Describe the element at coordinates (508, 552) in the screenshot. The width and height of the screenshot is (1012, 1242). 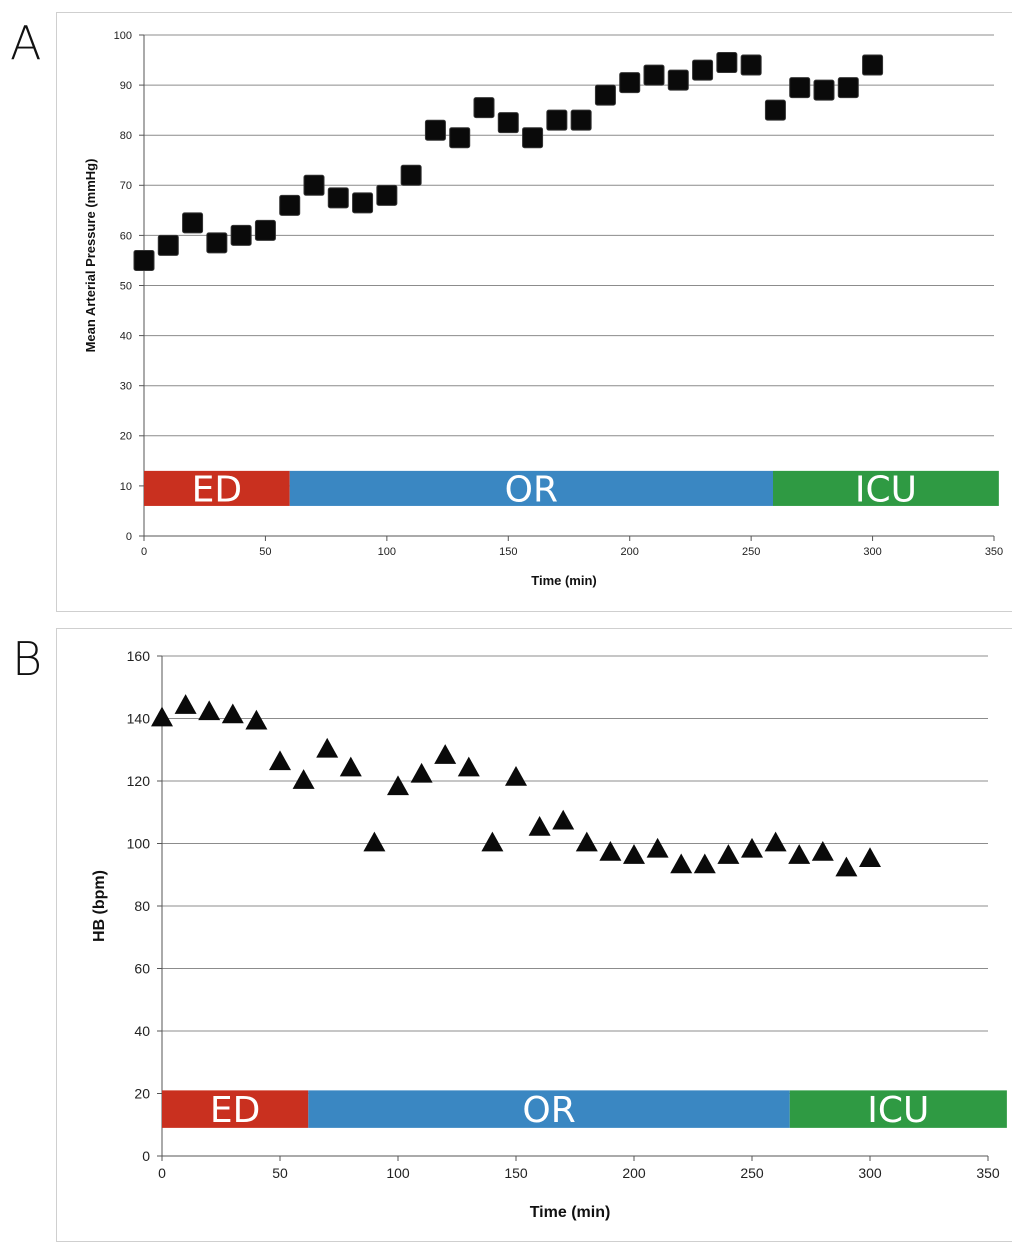
I see `panel-a-x-tick-label: 150` at that location.